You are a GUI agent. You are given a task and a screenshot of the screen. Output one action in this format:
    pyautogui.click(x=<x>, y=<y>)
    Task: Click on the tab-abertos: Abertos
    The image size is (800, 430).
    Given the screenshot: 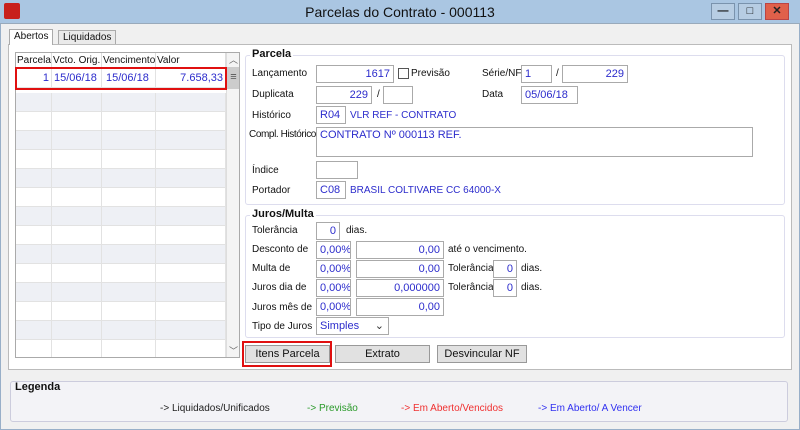 What is the action you would take?
    pyautogui.click(x=31, y=37)
    